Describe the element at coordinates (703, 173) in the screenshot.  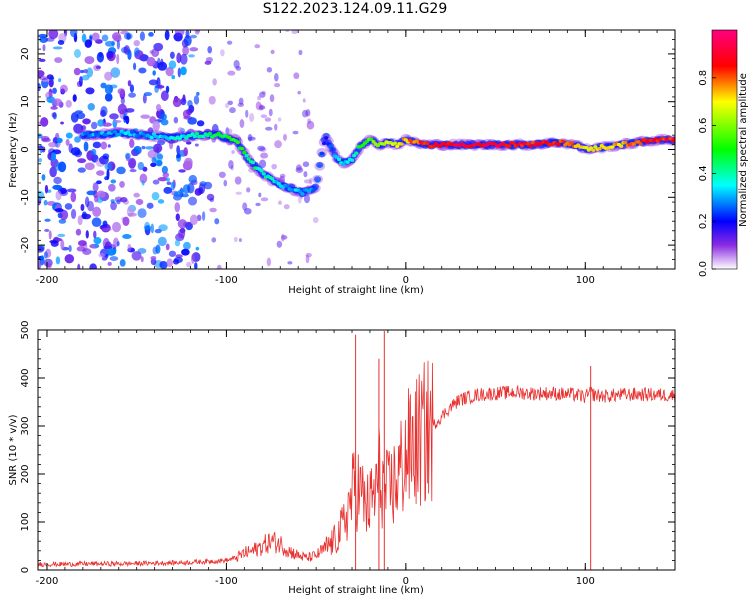
I see `colorbar-tick-label: 0.4` at that location.